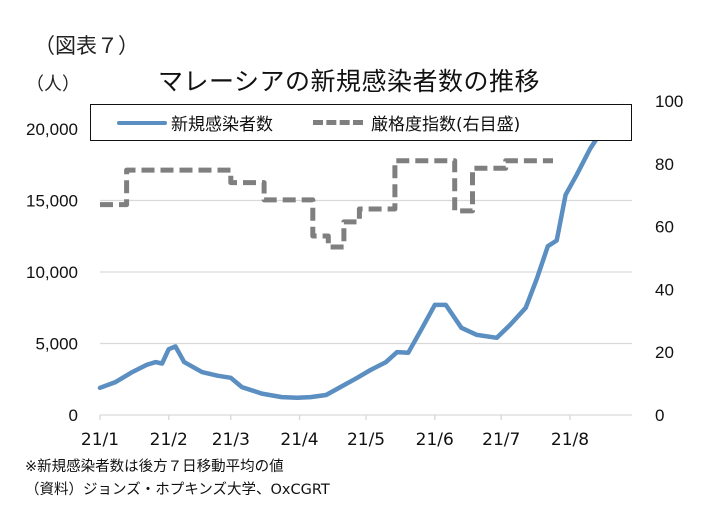  What do you see at coordinates (338, 122) in the screenshot?
I see `dashed-line-swatch-icon` at bounding box center [338, 122].